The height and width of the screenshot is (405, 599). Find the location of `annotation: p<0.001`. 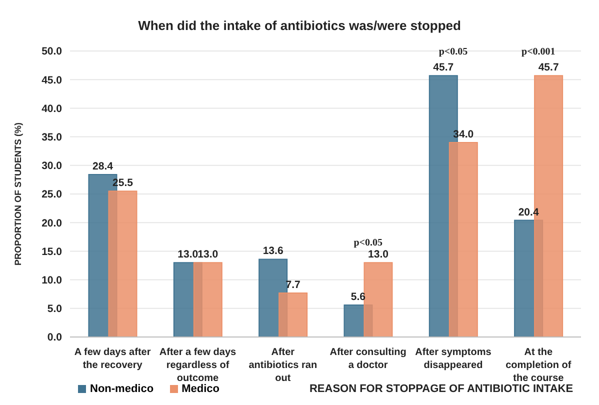

annotation: p<0.001 is located at coordinates (539, 52).